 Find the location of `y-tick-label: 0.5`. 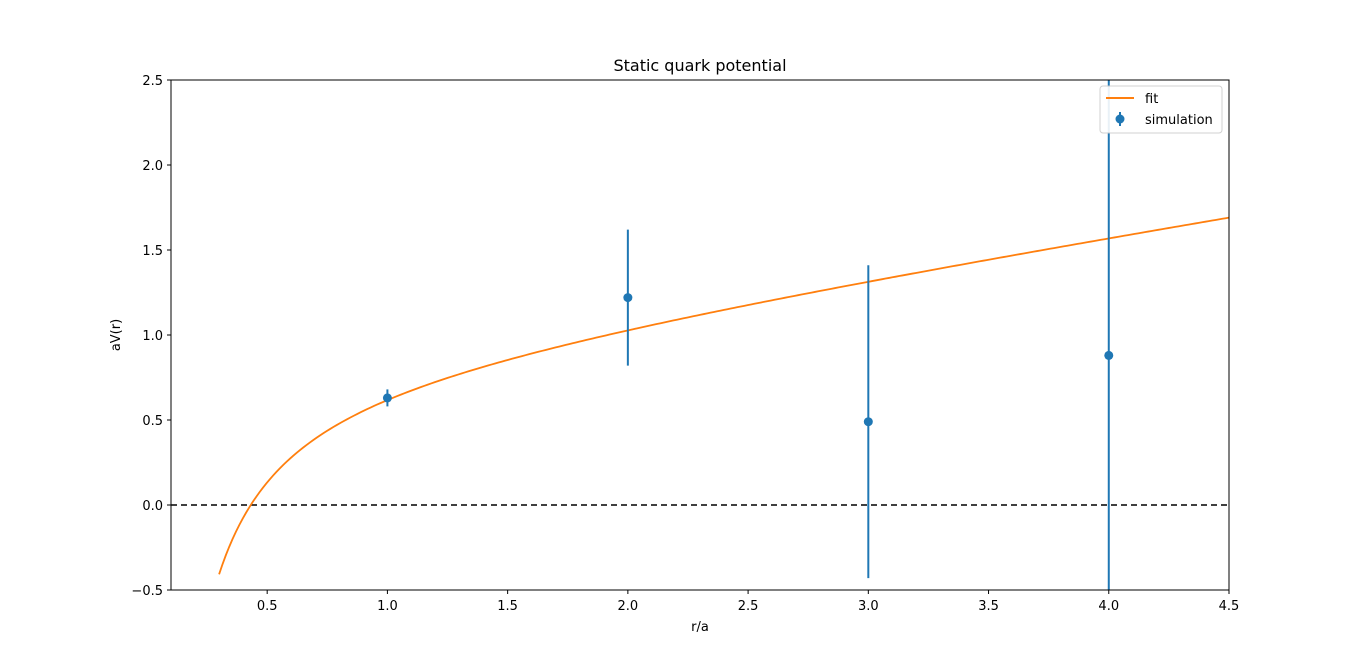

y-tick-label: 0.5 is located at coordinates (152, 421).